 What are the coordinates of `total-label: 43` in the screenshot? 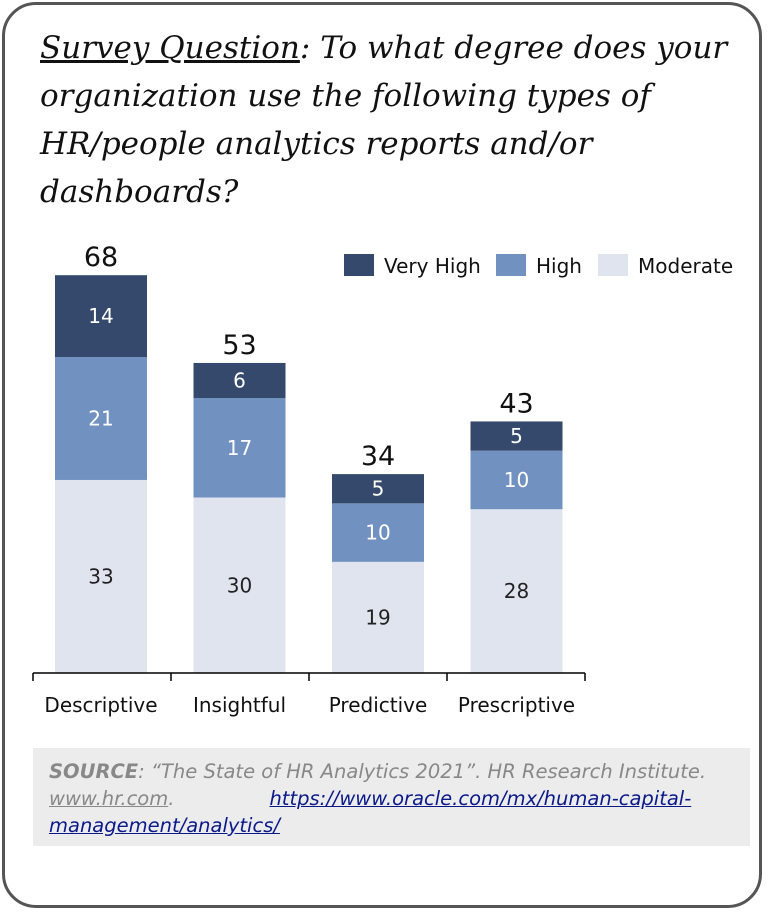 It's located at (516, 403).